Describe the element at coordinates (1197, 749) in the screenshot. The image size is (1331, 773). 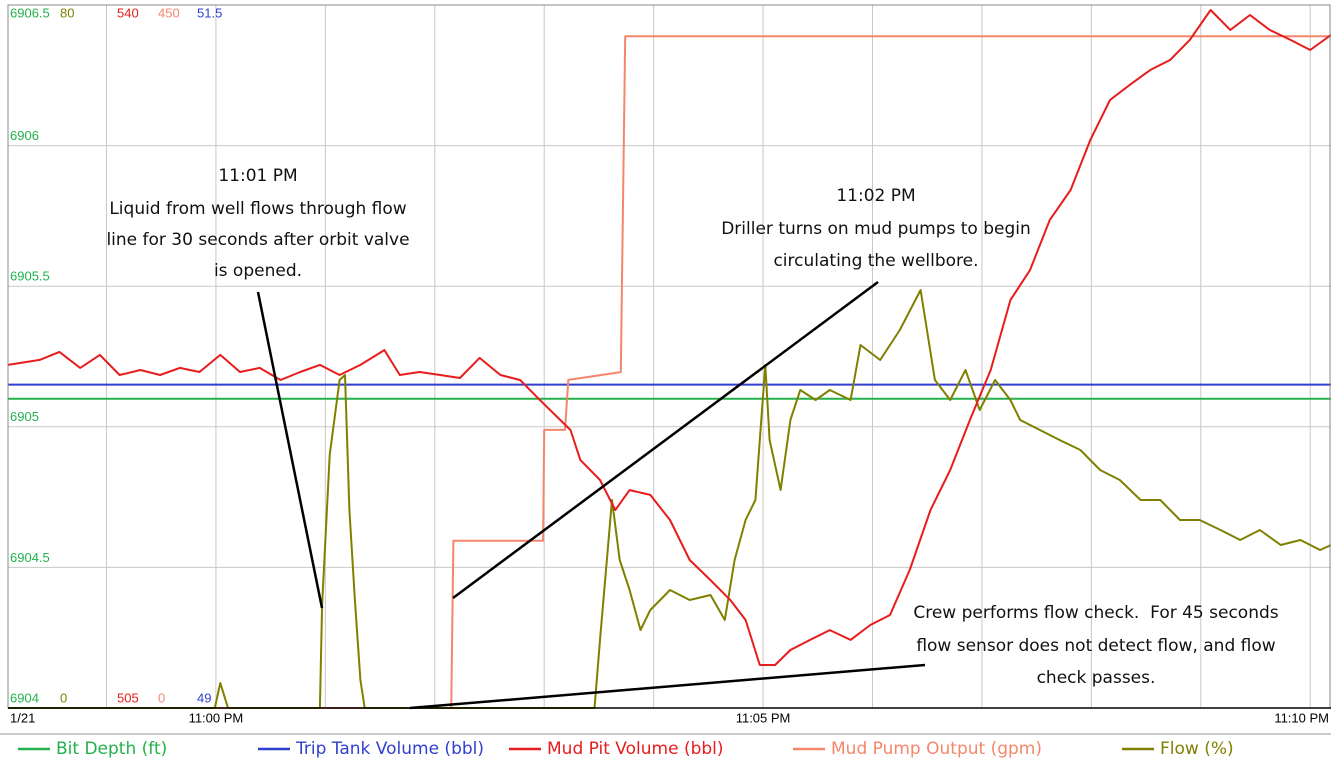
I see `legend-label: Flow (%)` at that location.